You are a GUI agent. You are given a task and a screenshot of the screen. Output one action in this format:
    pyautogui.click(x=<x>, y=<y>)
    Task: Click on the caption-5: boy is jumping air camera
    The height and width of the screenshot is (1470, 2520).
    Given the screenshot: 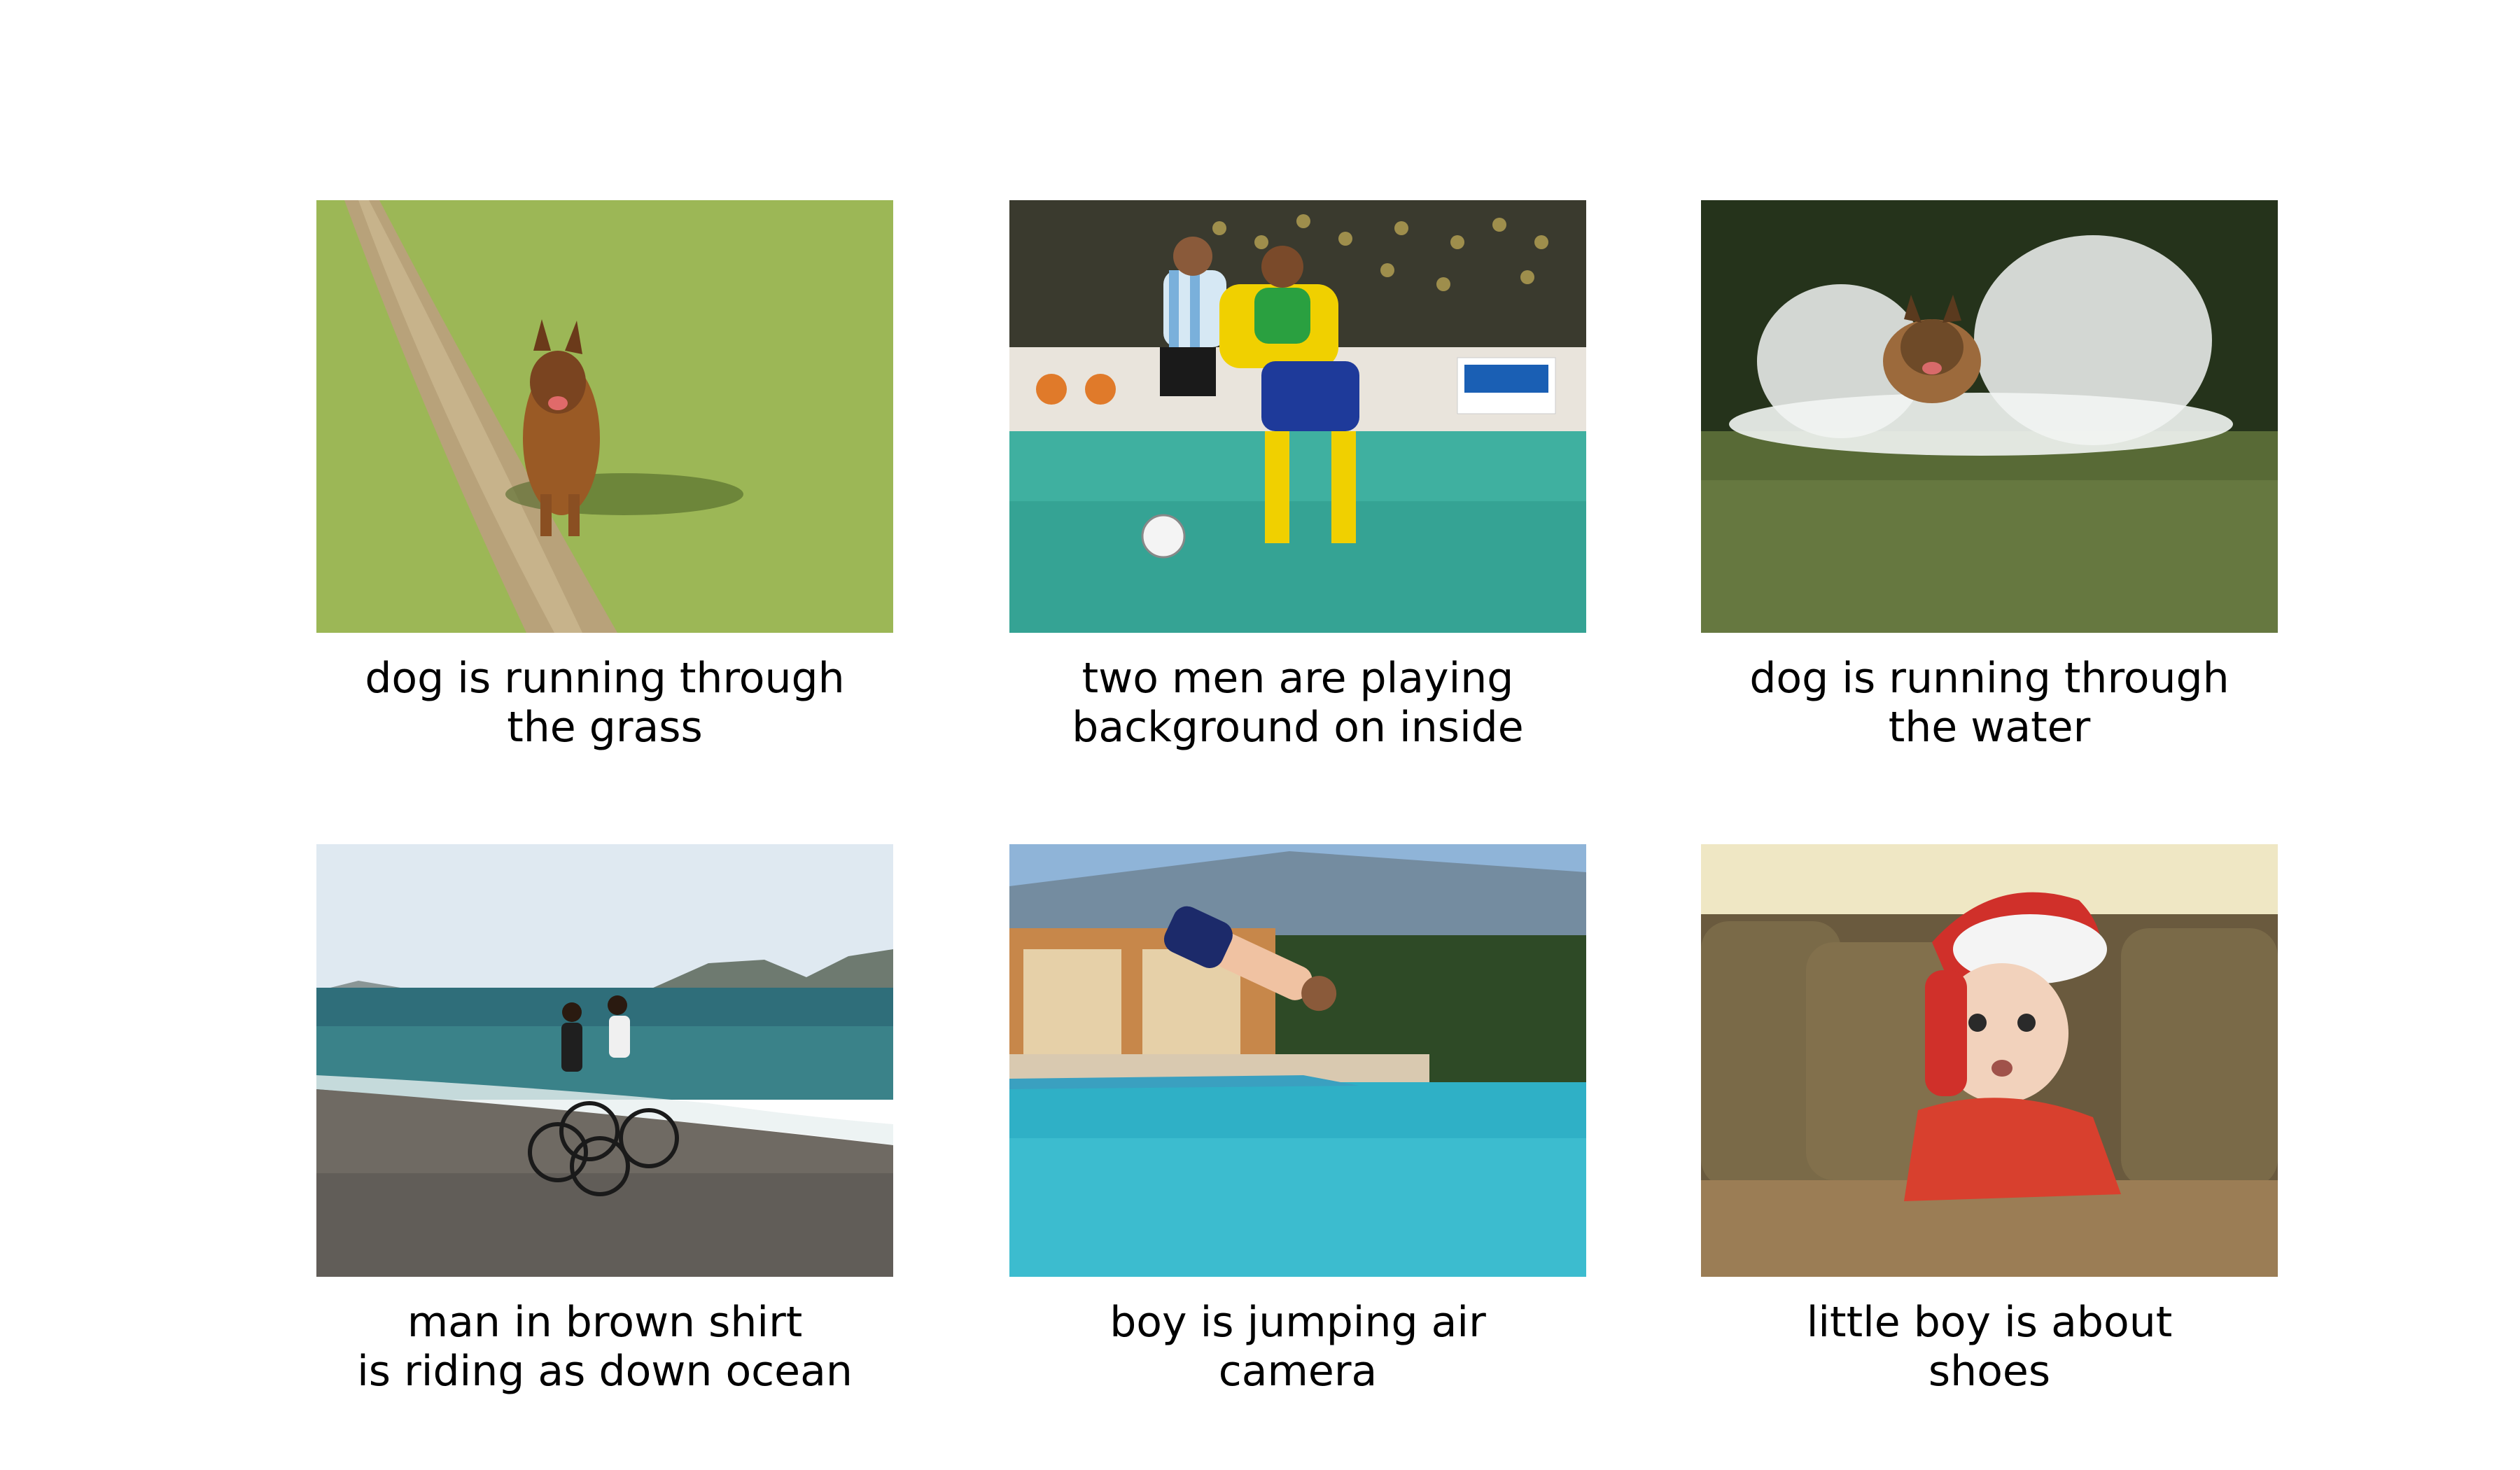 What is the action you would take?
    pyautogui.click(x=1297, y=1347)
    